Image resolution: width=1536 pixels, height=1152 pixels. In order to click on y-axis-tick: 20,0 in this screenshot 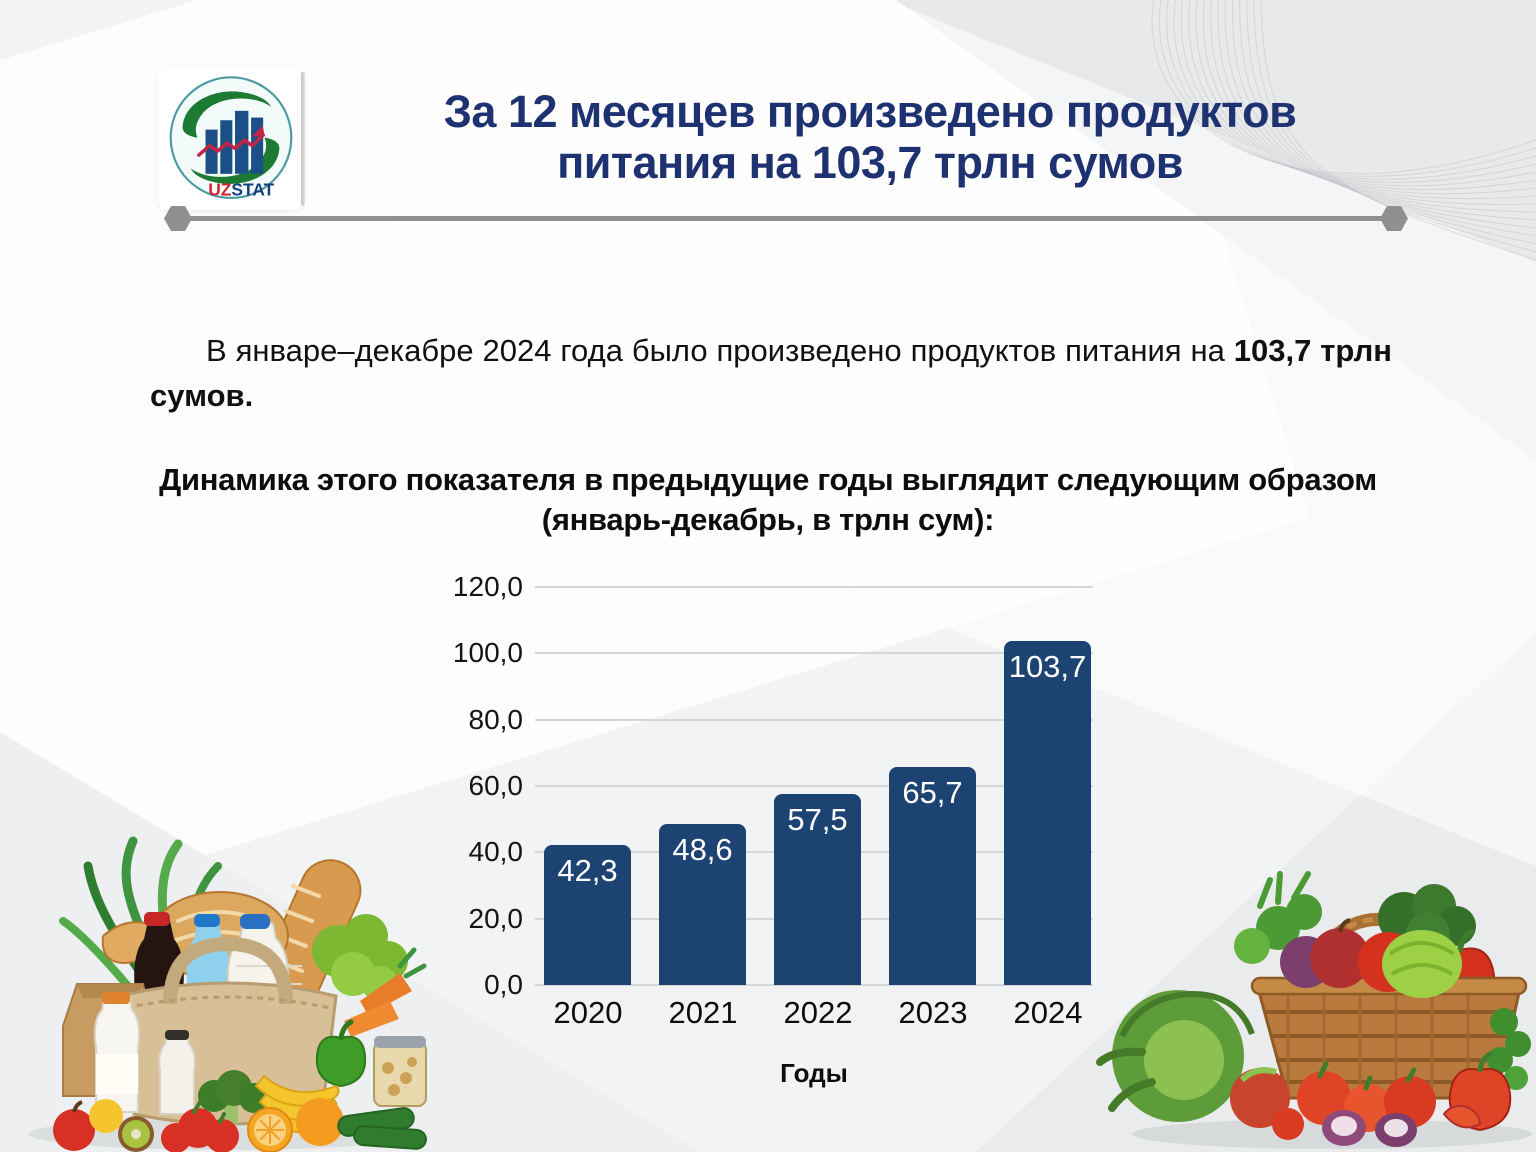, I will do `click(496, 918)`.